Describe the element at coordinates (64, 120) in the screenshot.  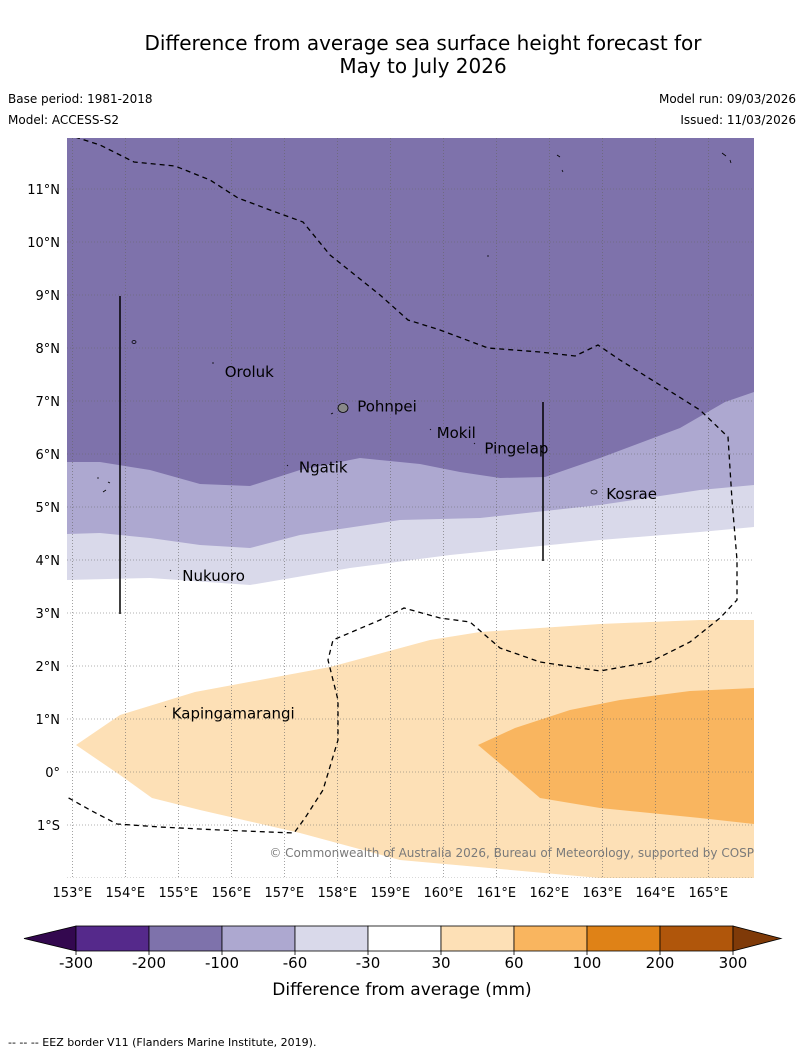
I see `model-name: Model: ACCESS-S2` at that location.